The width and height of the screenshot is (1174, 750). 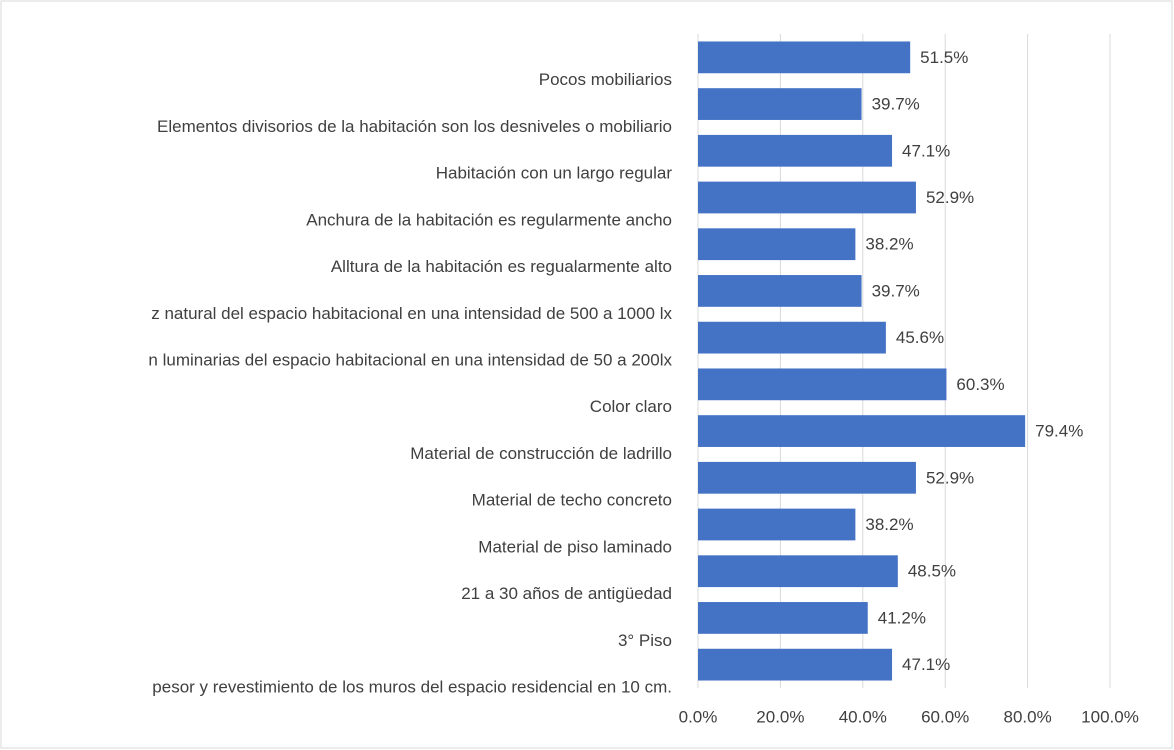 What do you see at coordinates (945, 716) in the screenshot?
I see `x-tick-label: 60.0%` at bounding box center [945, 716].